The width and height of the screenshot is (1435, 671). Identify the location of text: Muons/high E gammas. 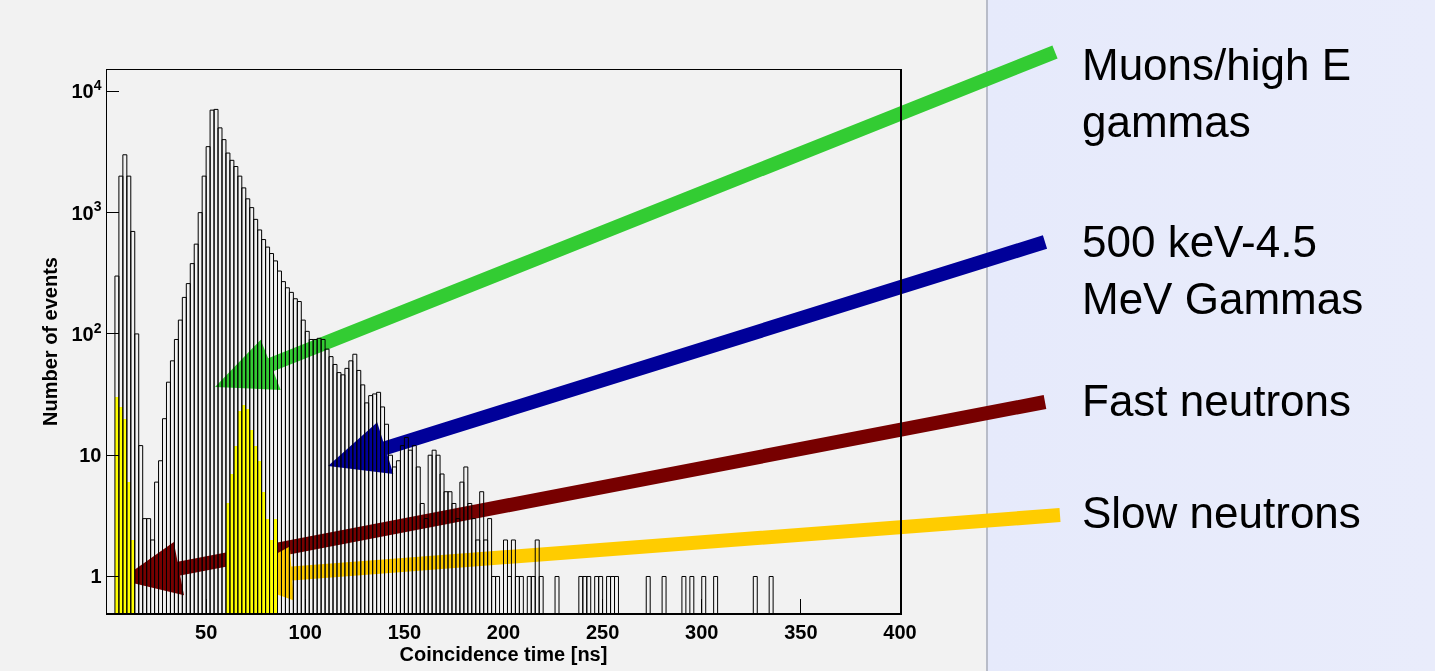
(1217, 93).